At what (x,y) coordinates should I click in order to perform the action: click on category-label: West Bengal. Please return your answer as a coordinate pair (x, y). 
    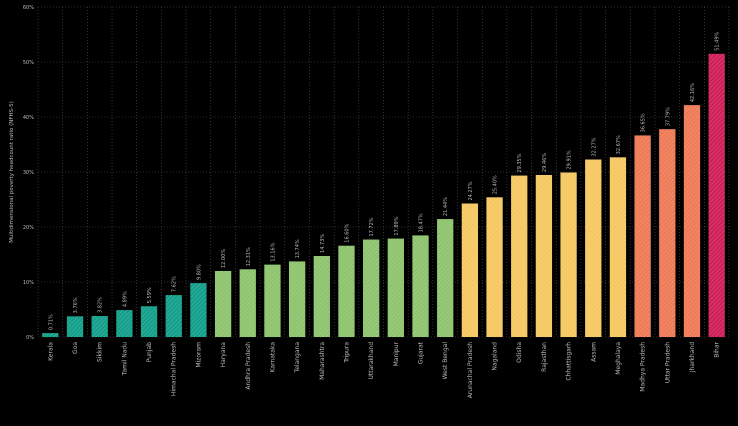
    Looking at the image, I should click on (445, 361).